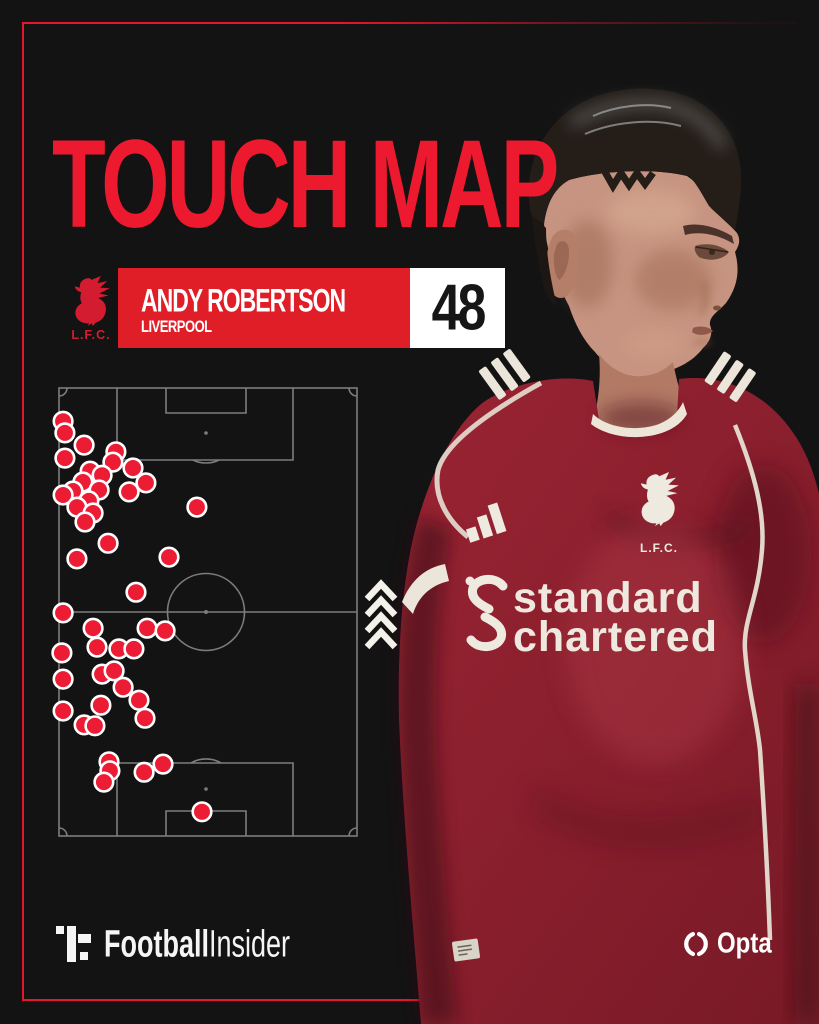 The height and width of the screenshot is (1024, 819). Describe the element at coordinates (381, 614) in the screenshot. I see `chevrons-up-icon` at that location.